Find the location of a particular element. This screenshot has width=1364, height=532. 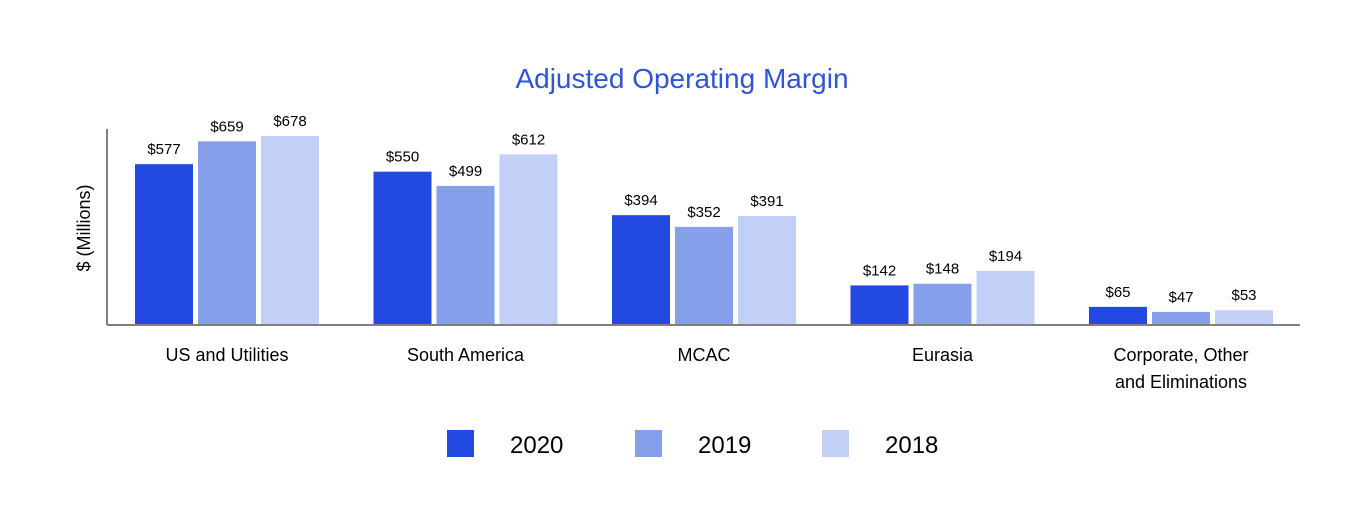

data-label-2018-4: $53 is located at coordinates (1243, 295).